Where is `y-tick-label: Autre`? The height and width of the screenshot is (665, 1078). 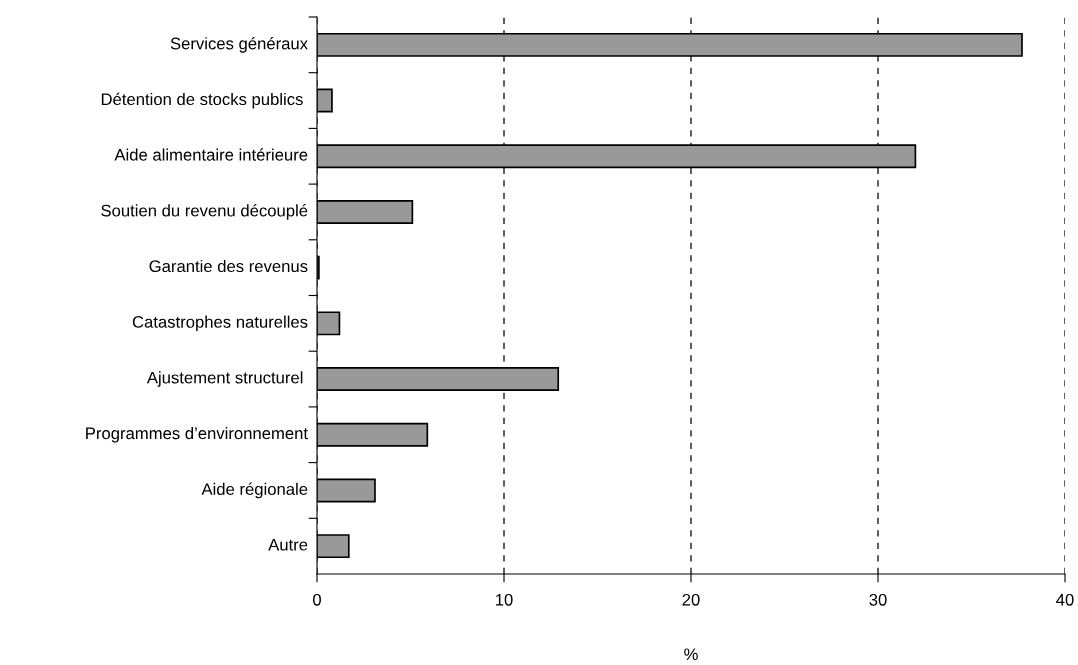
y-tick-label: Autre is located at coordinates (288, 544).